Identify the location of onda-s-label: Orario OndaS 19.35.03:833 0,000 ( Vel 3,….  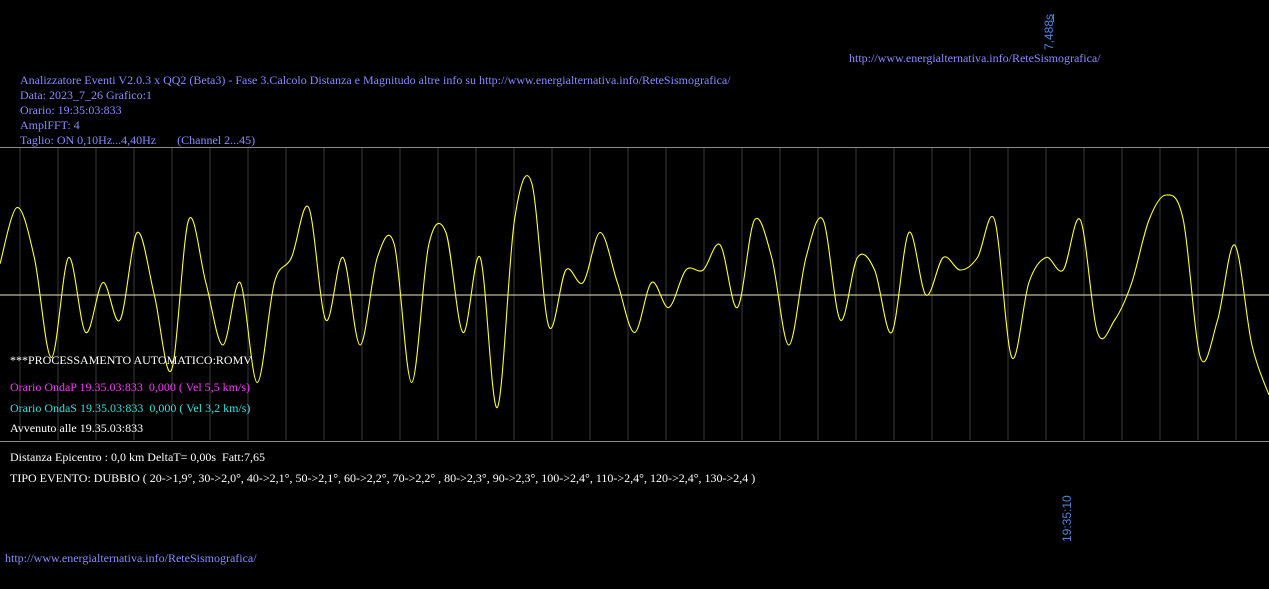
(130, 408).